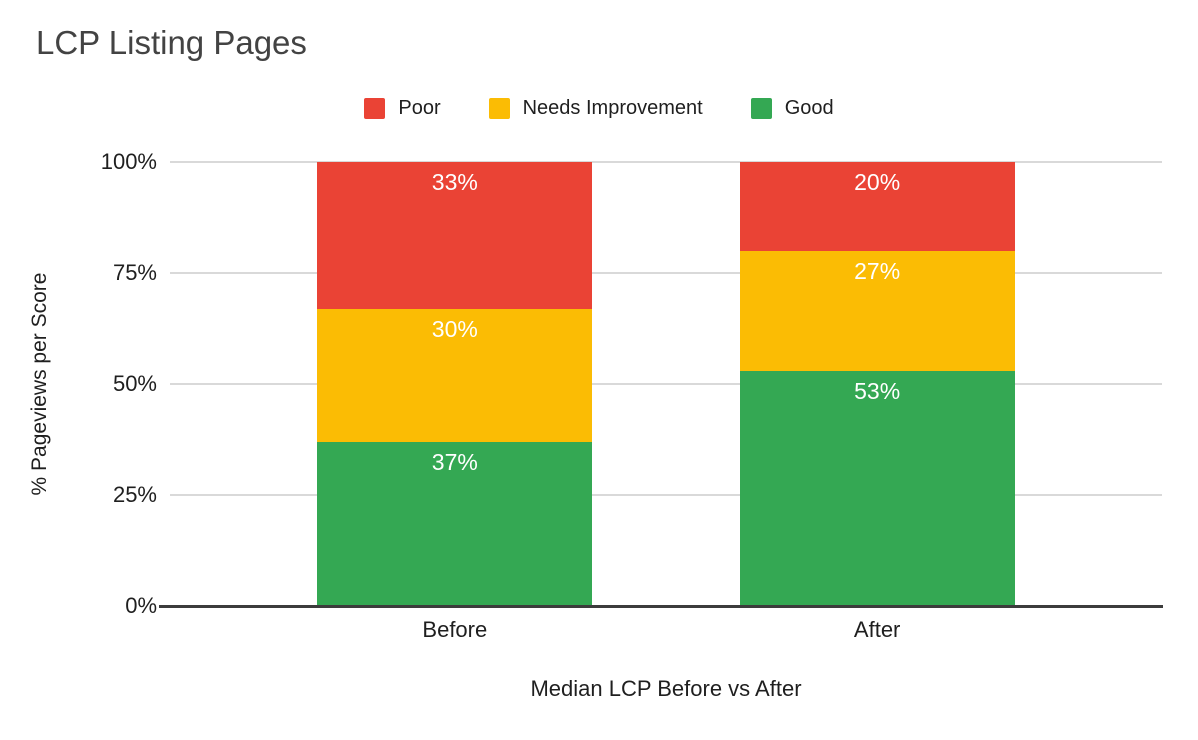 Image resolution: width=1198 pixels, height=740 pixels. Describe the element at coordinates (666, 688) in the screenshot. I see `x-axis-title: Median LCP Before vs After` at that location.